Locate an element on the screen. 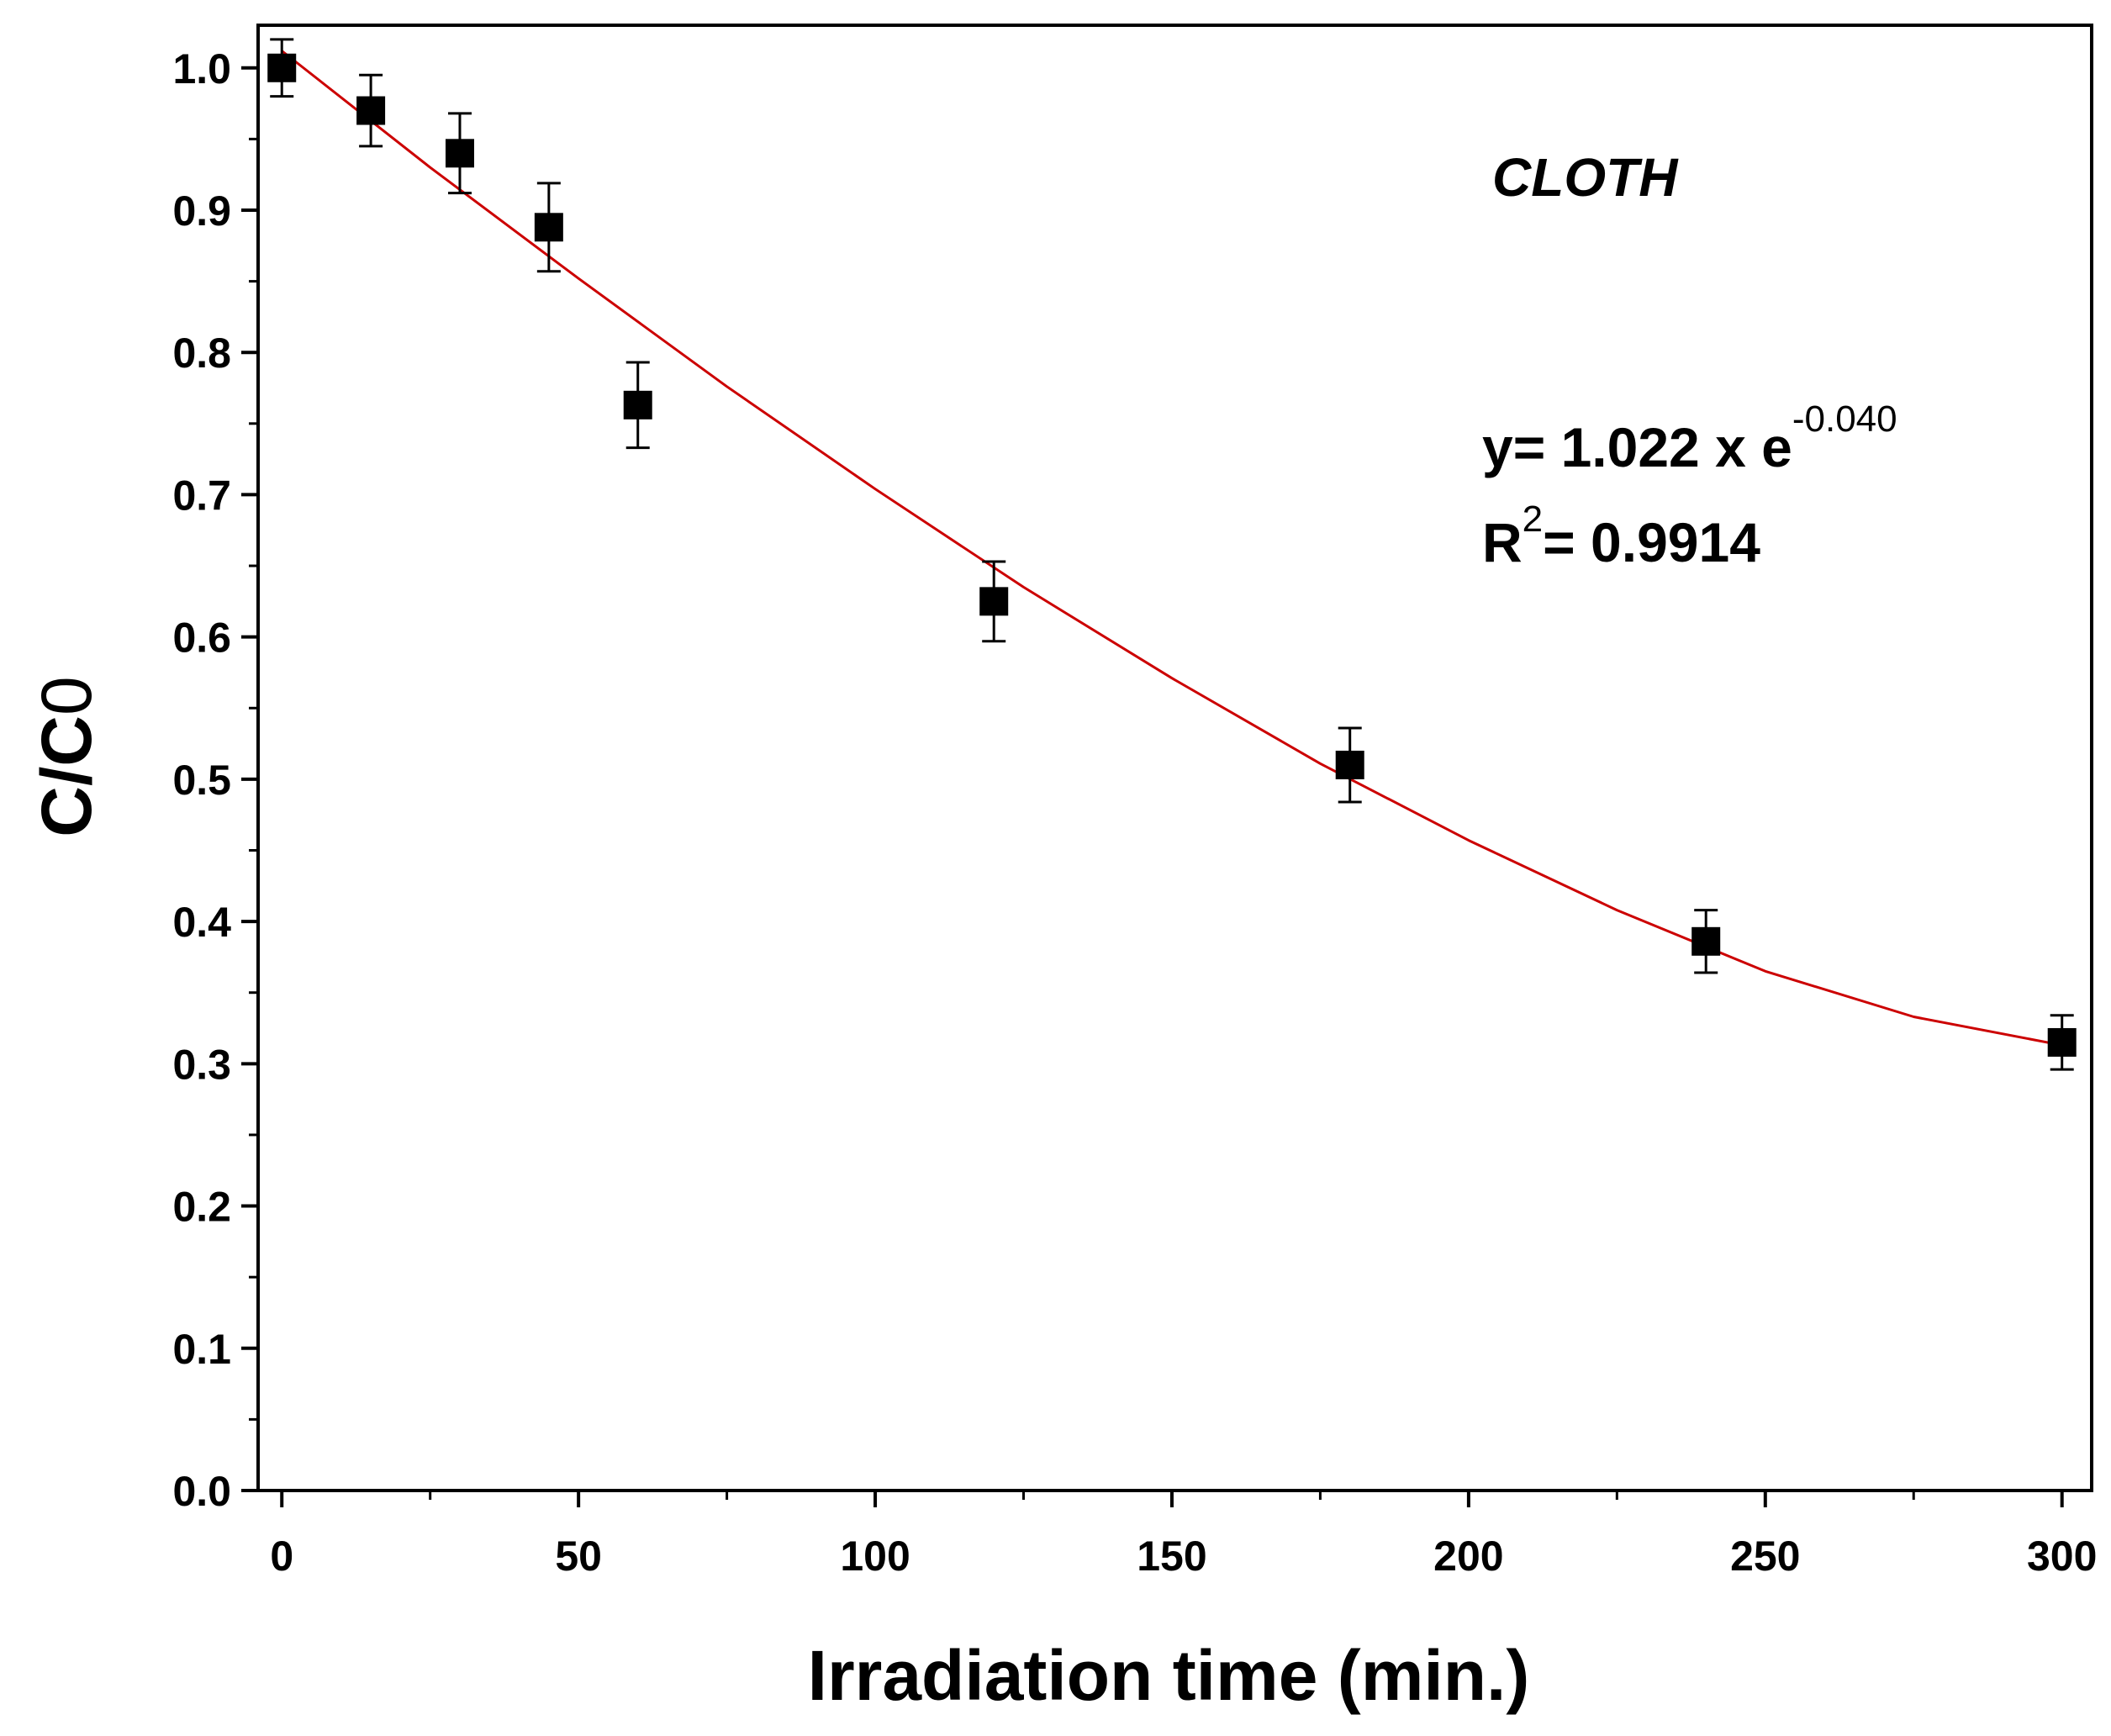 The width and height of the screenshot is (2111, 1736). y-tick-label: 0.7 is located at coordinates (201, 495).